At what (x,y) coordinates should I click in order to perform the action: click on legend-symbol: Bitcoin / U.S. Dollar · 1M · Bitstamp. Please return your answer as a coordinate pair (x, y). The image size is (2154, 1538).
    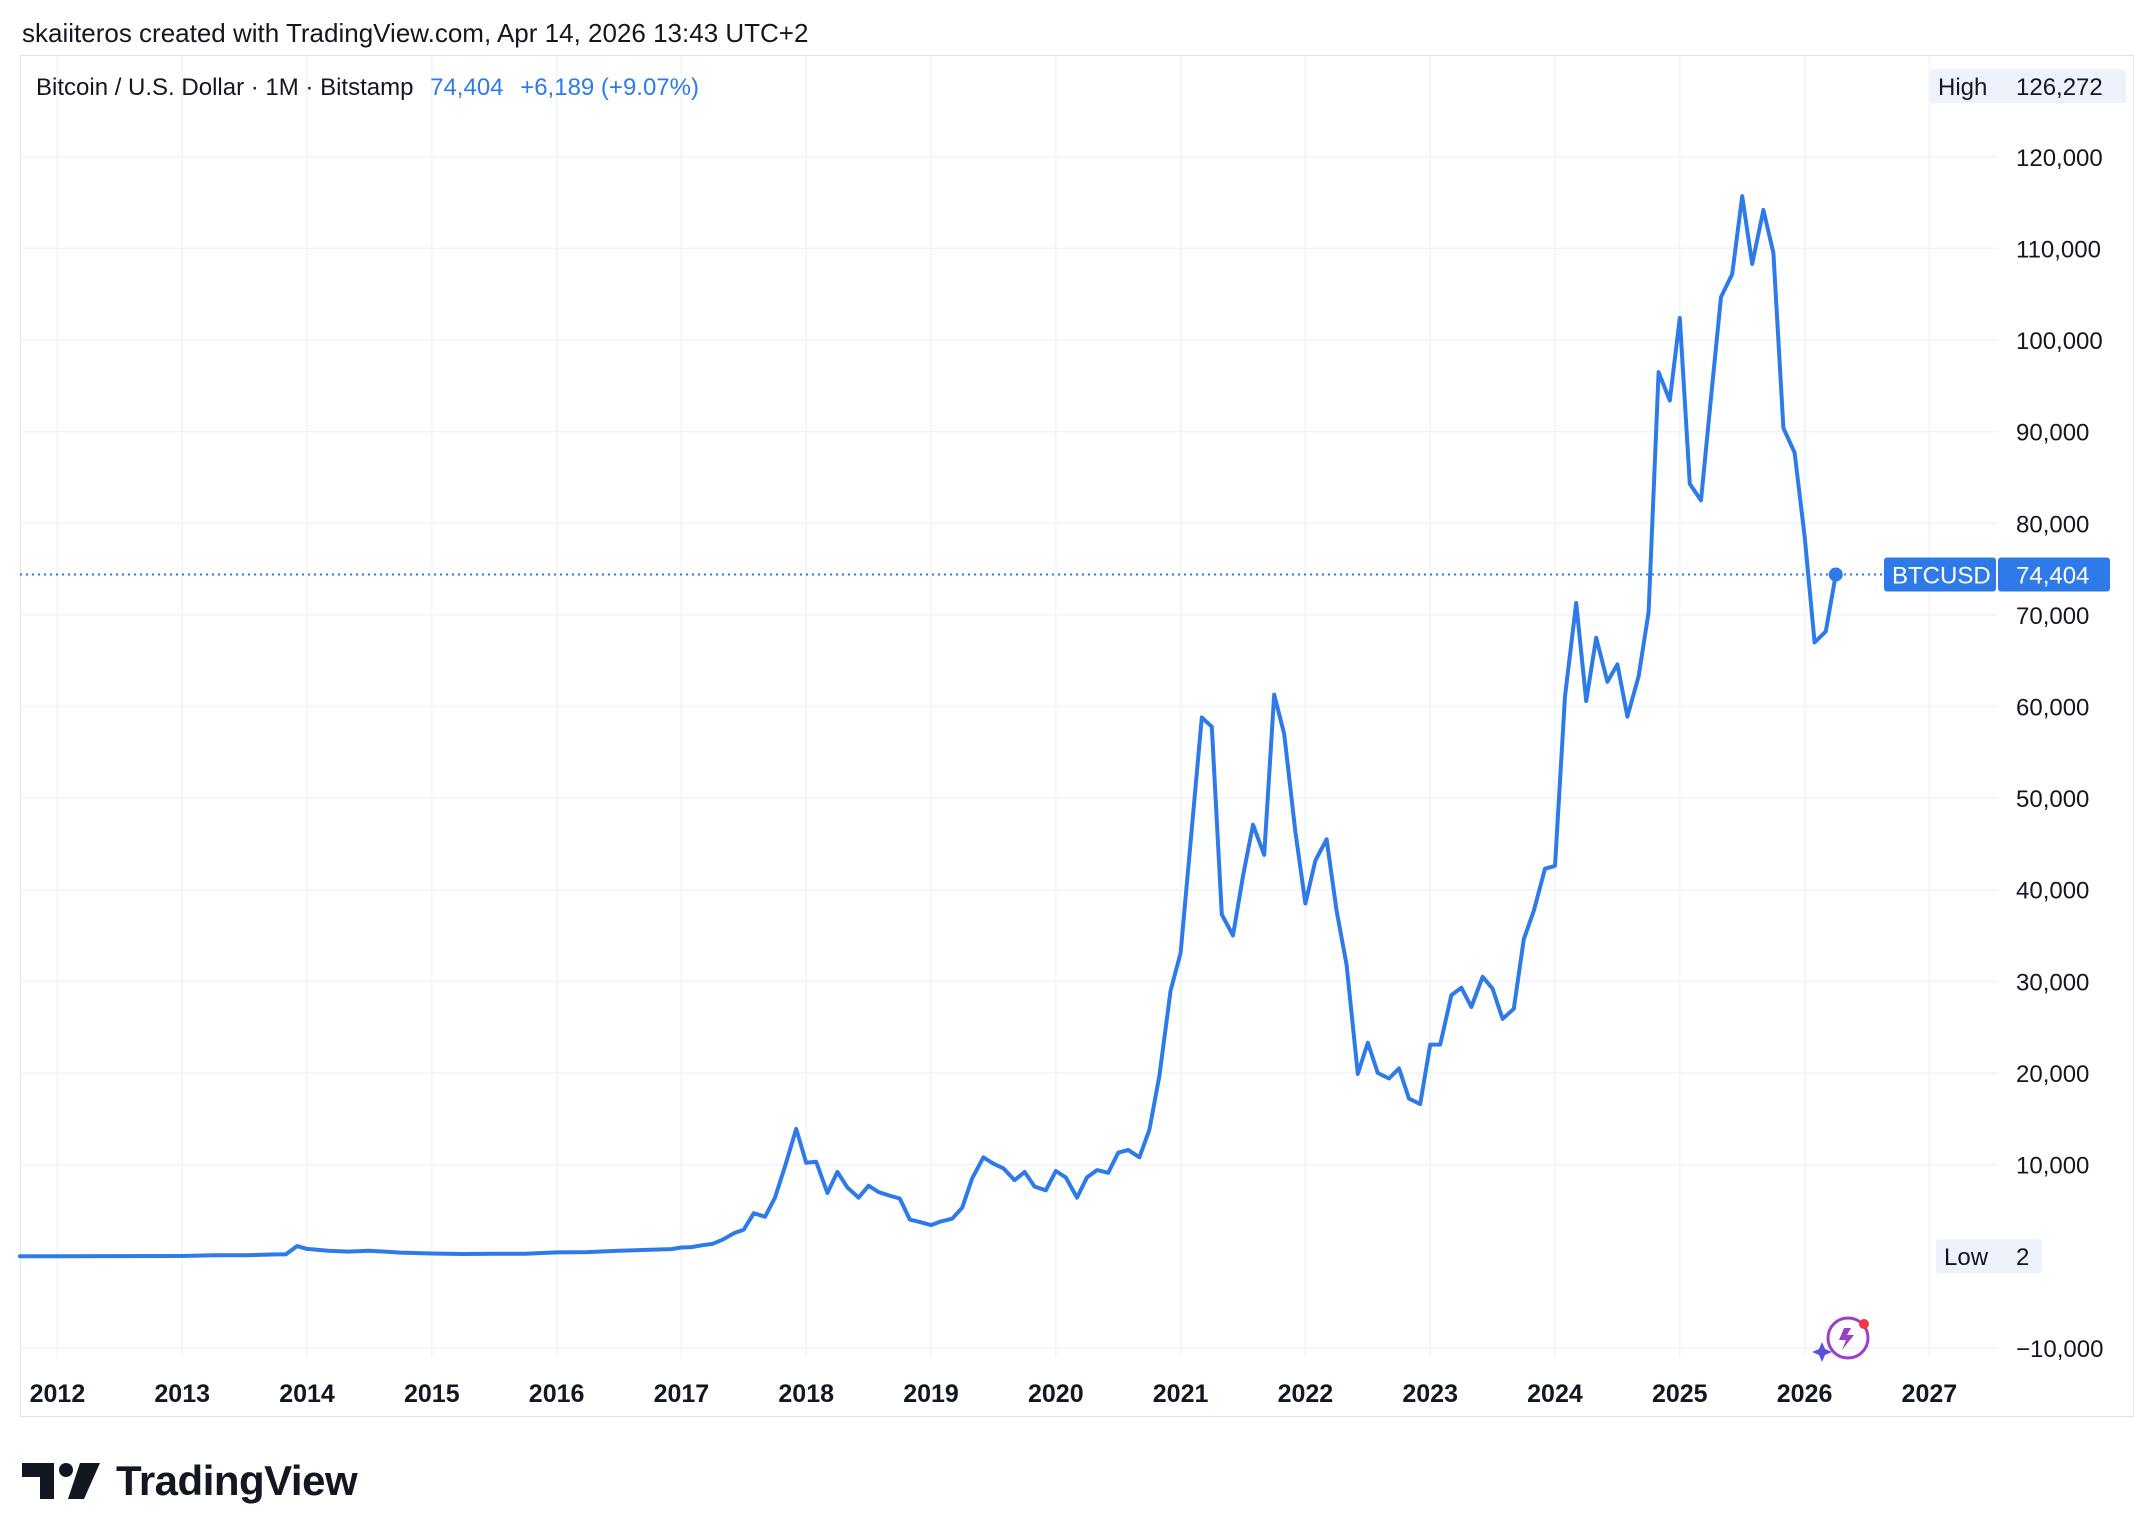
    Looking at the image, I should click on (225, 87).